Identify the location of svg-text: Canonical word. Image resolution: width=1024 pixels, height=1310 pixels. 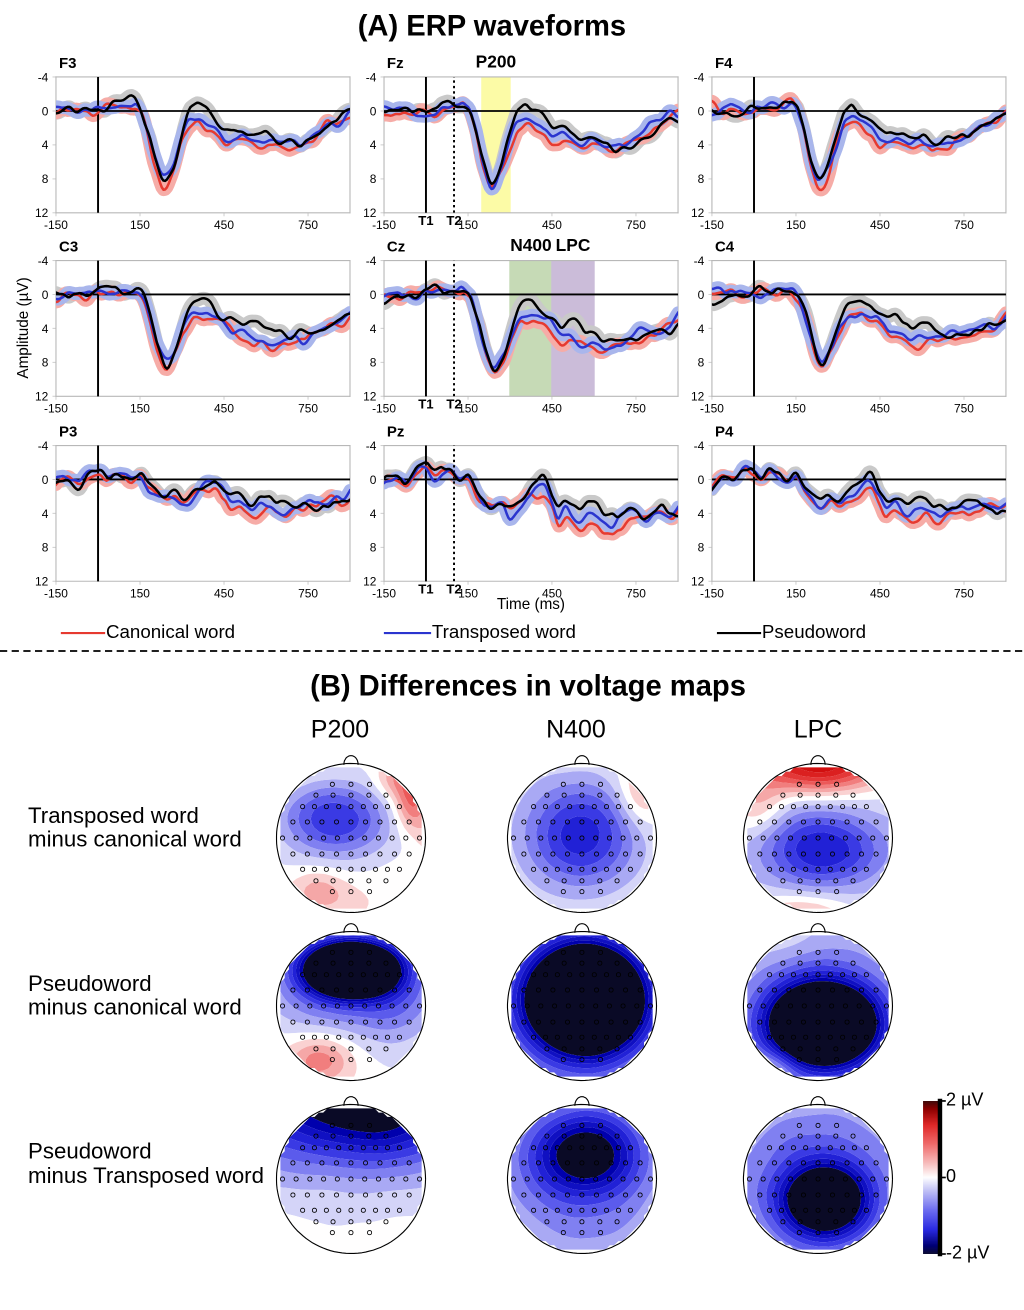
(170, 631).